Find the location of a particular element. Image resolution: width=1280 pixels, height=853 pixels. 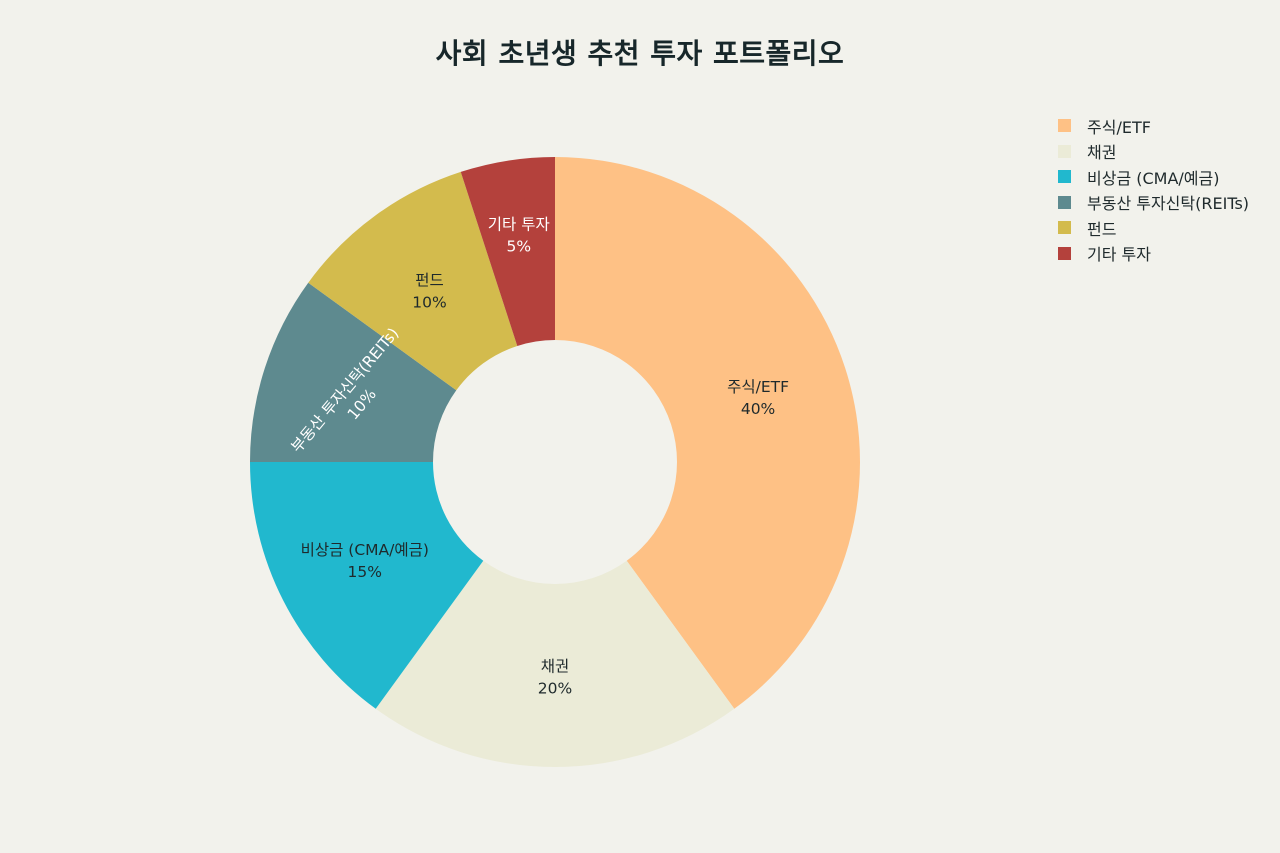

legend-item: 펀드 is located at coordinates (1153, 228).